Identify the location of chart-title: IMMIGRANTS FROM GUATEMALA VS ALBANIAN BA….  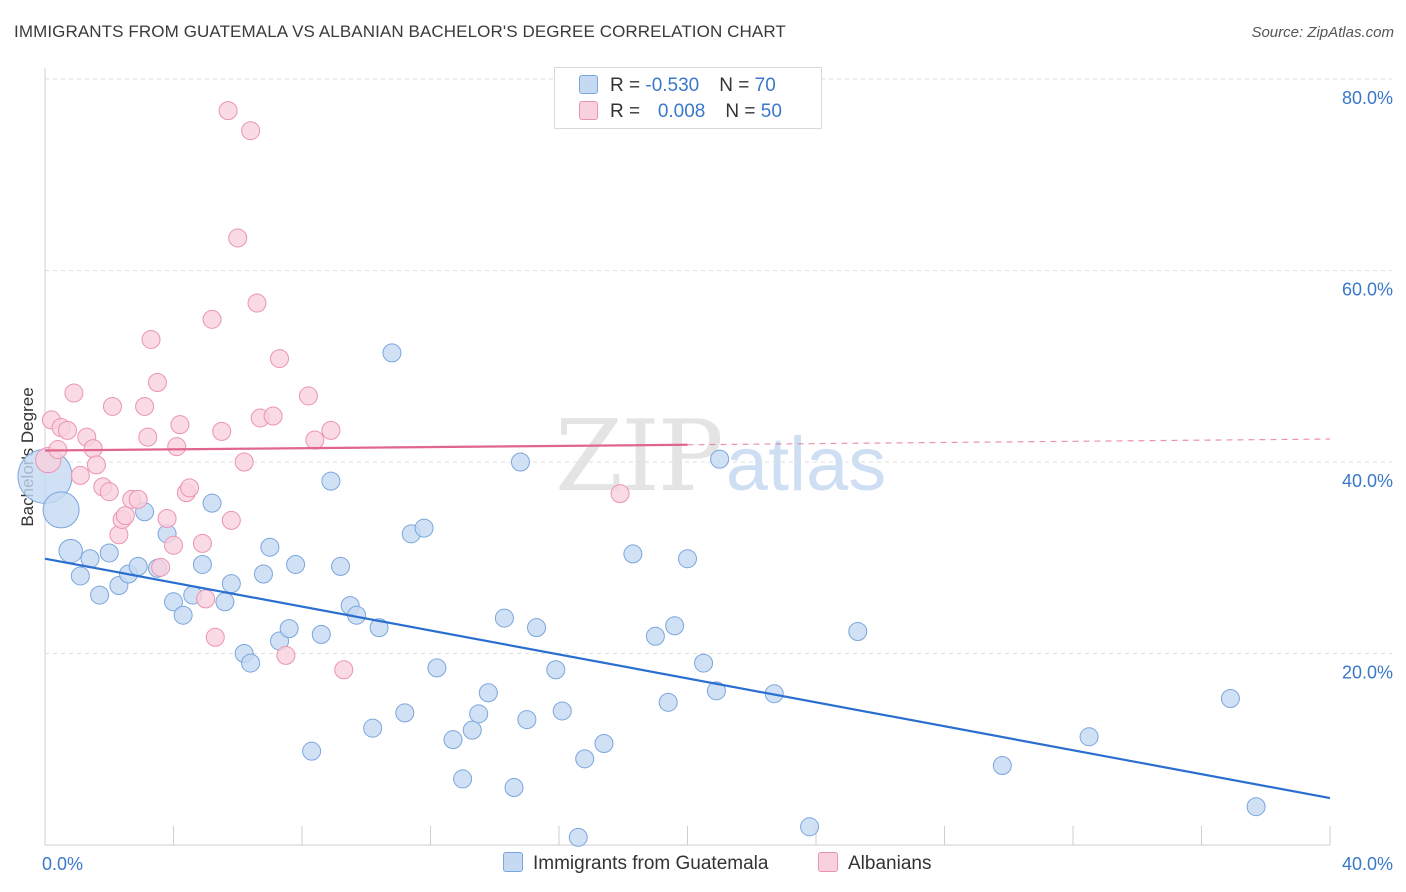
(400, 31).